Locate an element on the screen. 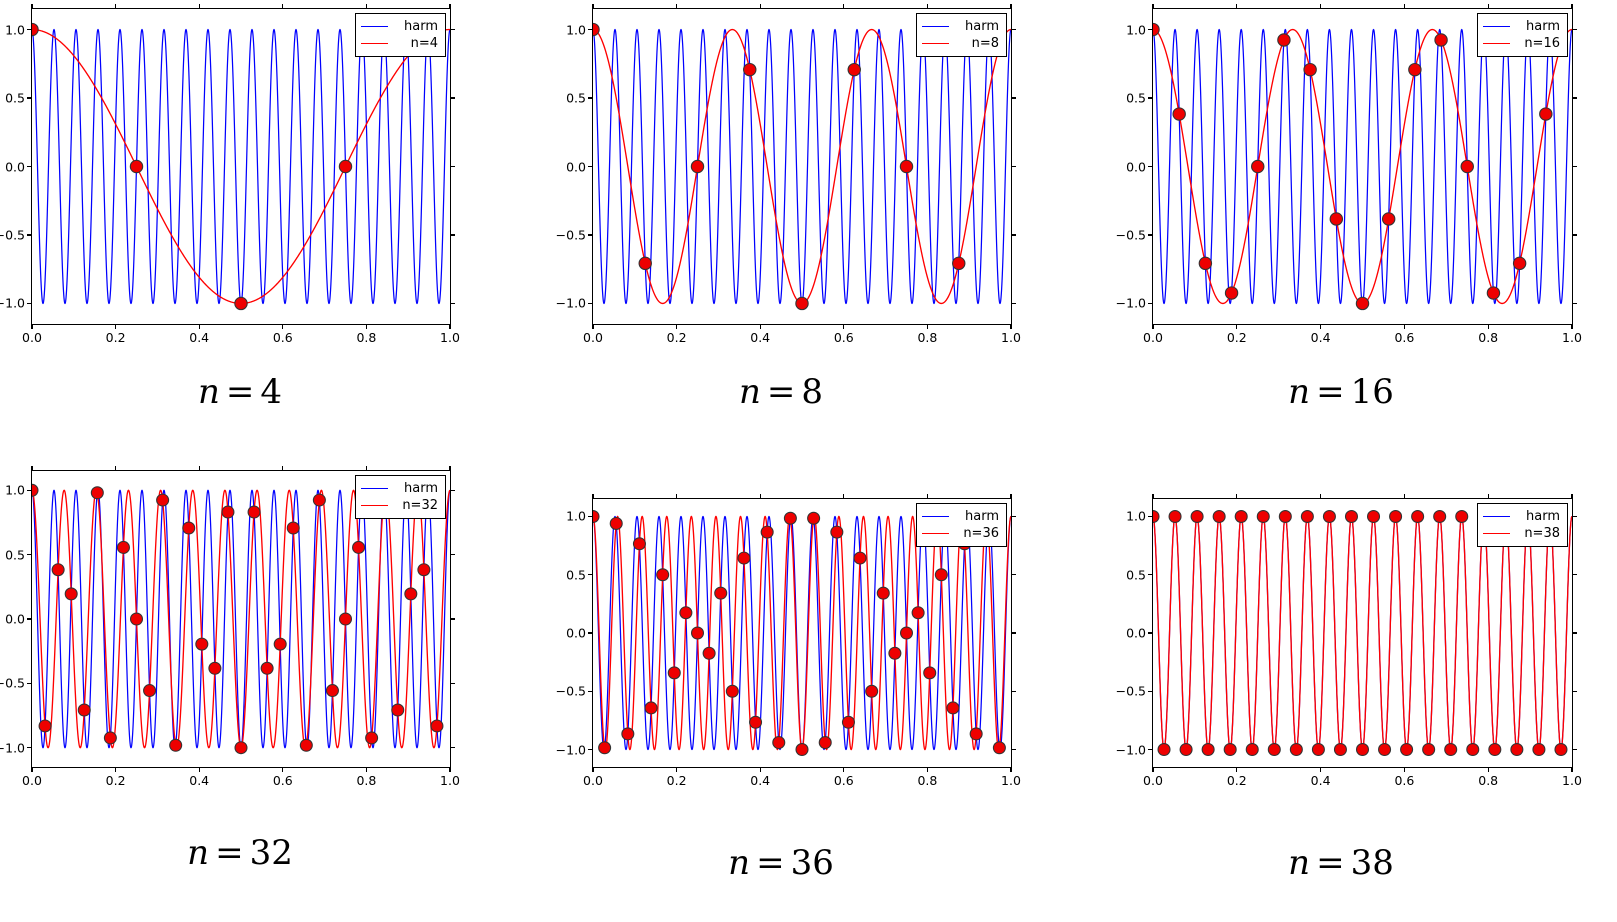  legend: harm n=4 is located at coordinates (400, 35).